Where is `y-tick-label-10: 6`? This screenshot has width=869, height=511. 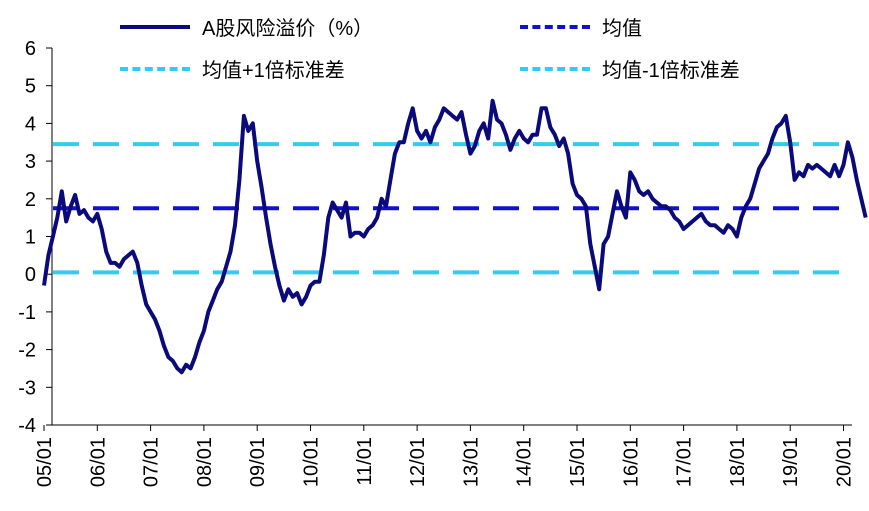
y-tick-label-10: 6 is located at coordinates (30, 49).